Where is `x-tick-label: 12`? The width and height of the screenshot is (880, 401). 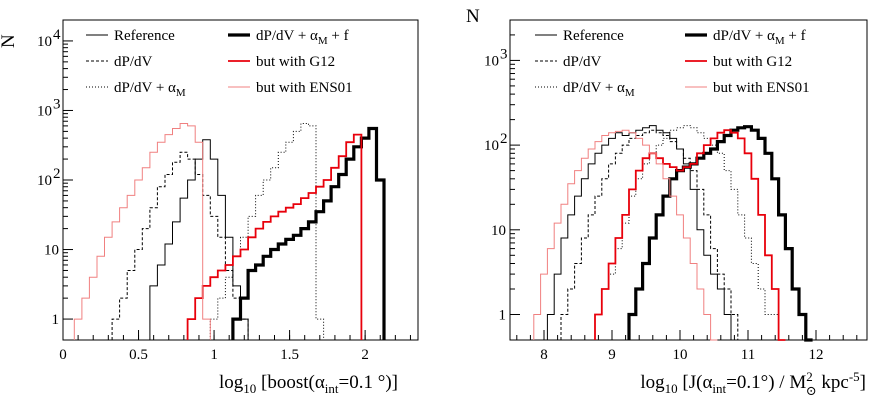 x-tick-label: 12 is located at coordinates (816, 355).